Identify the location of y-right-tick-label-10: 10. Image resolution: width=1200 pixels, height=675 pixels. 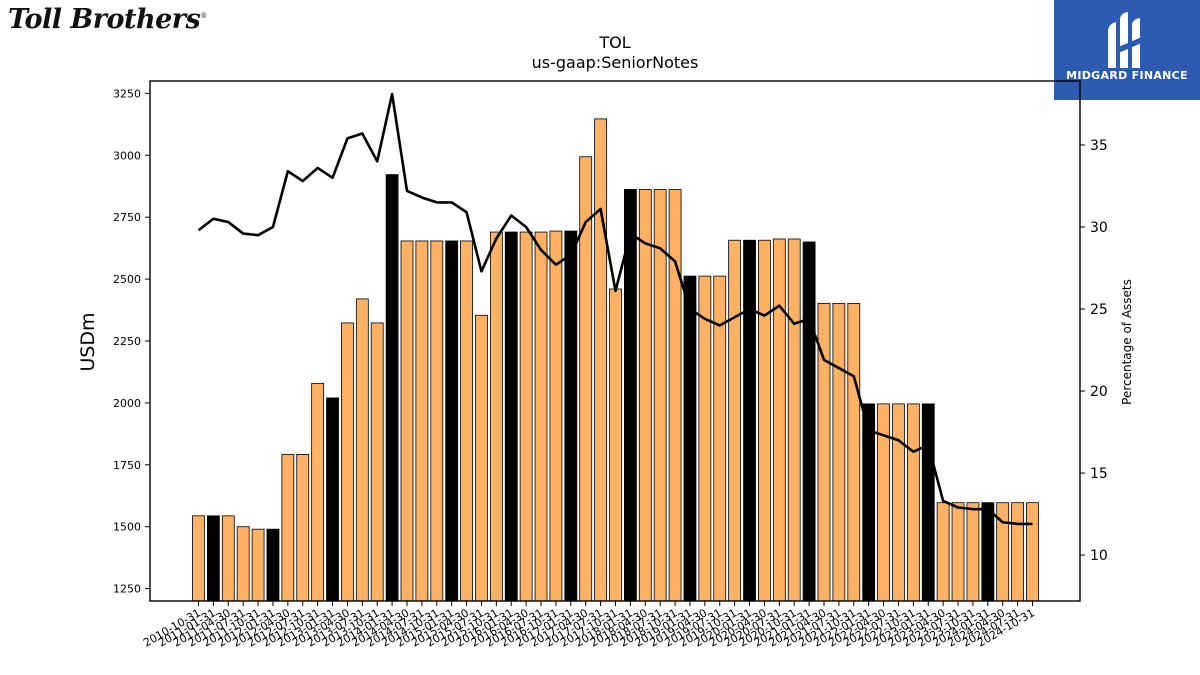
(1099, 556).